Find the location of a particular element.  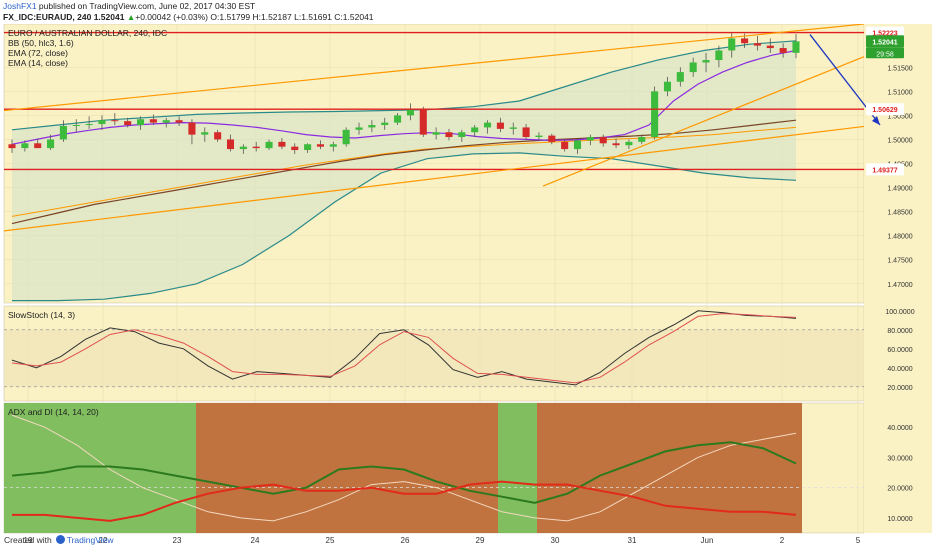

price-tag-last: 1.52041 is located at coordinates (884, 42).